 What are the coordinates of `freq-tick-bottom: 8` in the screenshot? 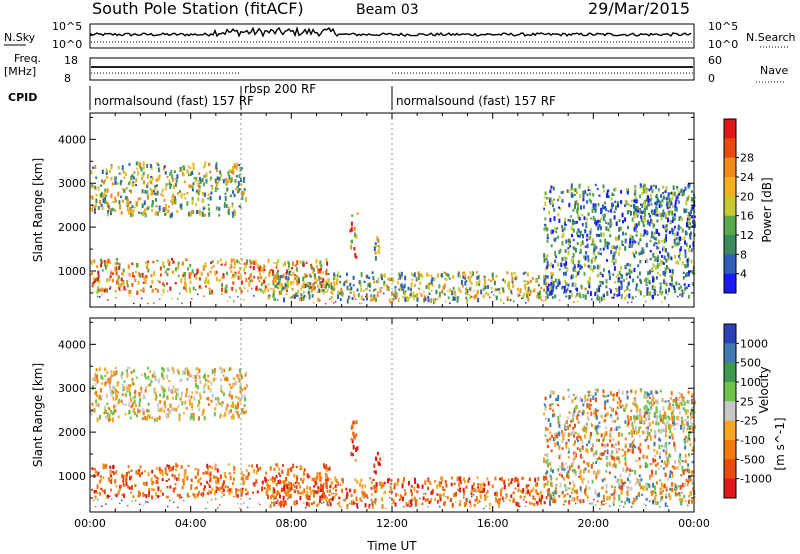 It's located at (67, 78).